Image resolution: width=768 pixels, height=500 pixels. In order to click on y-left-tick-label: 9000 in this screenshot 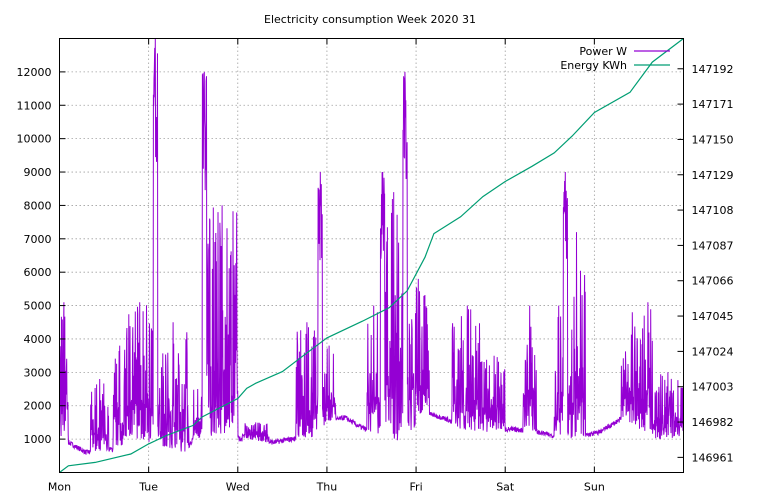, I will do `click(38, 172)`.